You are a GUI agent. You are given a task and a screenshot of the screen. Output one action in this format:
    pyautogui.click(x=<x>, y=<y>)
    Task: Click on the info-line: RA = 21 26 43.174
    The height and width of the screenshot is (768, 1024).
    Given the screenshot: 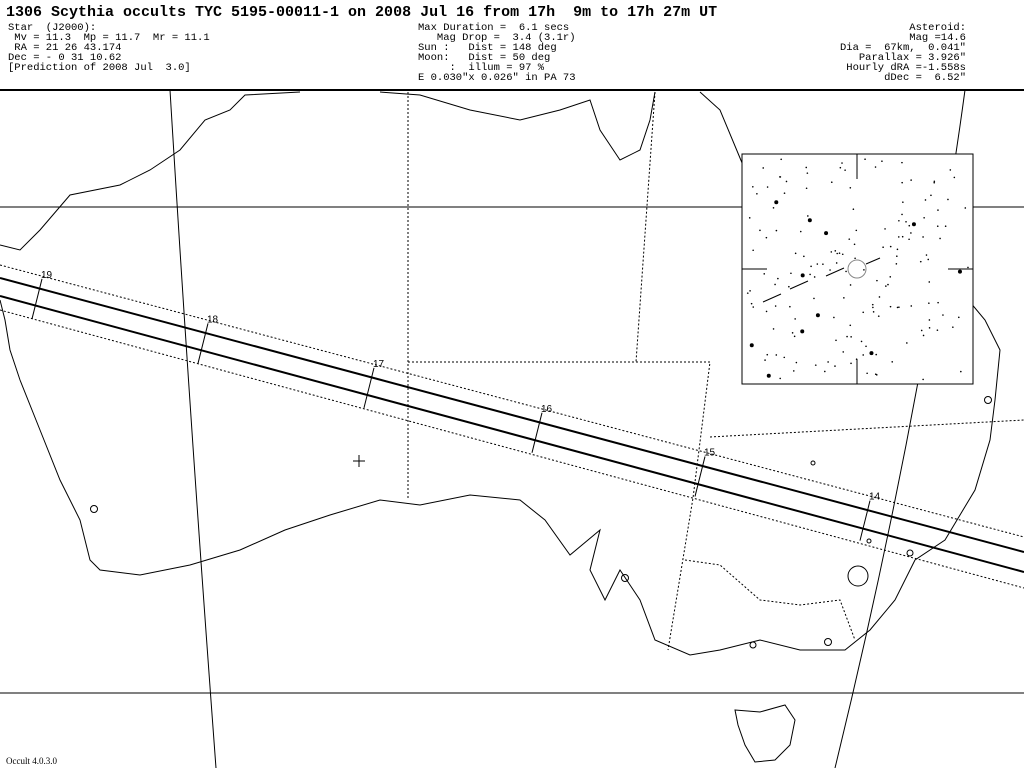 What is the action you would take?
    pyautogui.click(x=65, y=48)
    